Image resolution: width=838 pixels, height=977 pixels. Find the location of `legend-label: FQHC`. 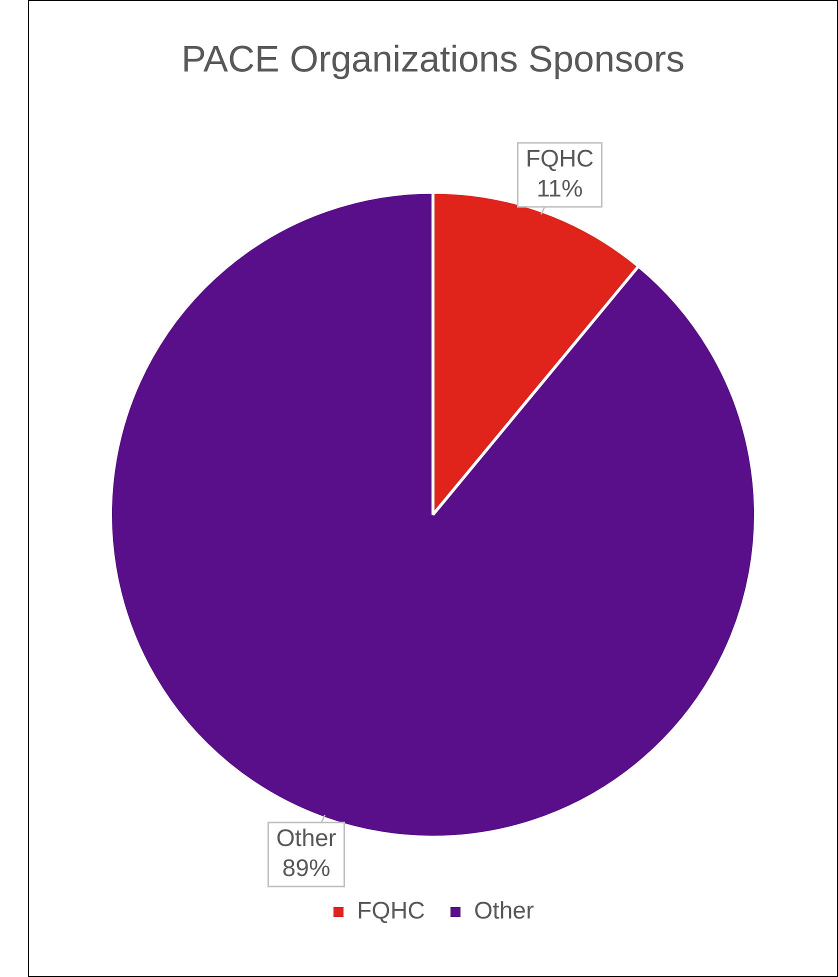

legend-label: FQHC is located at coordinates (390, 911).